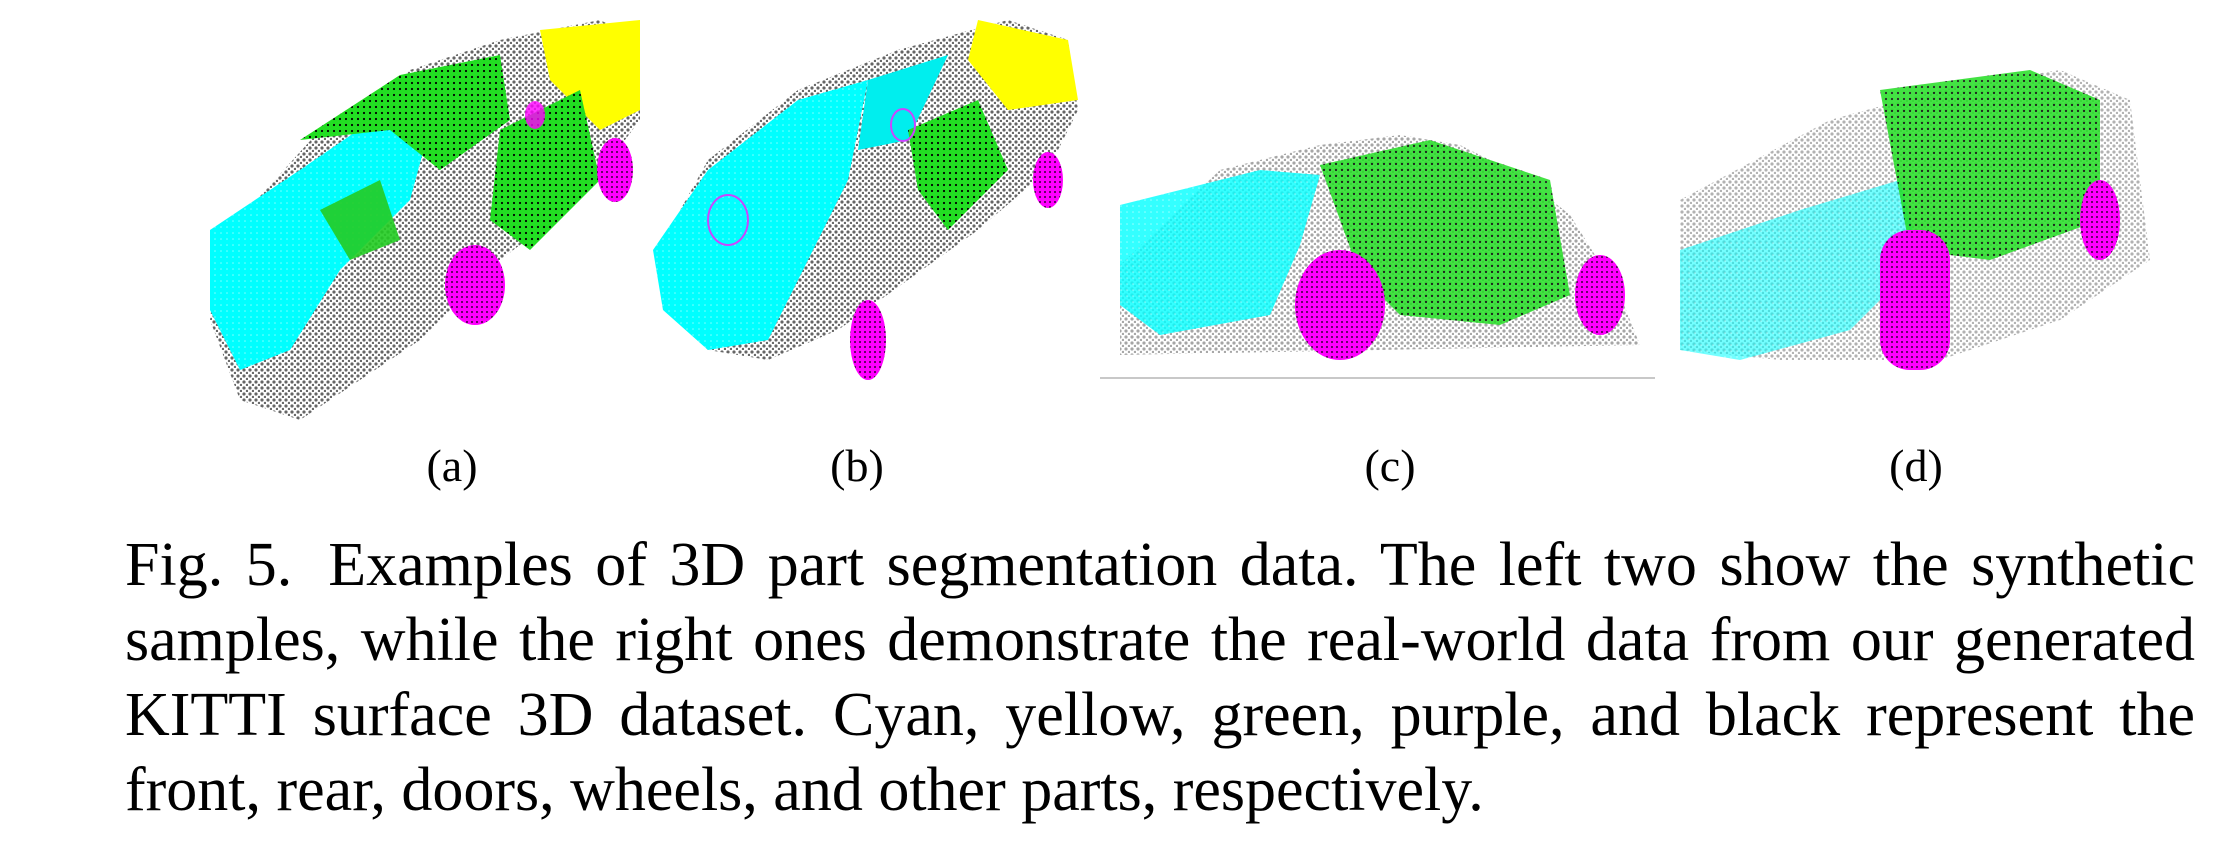 Image resolution: width=2234 pixels, height=860 pixels. What do you see at coordinates (868, 210) in the screenshot?
I see `panel-b-car-point-cloud` at bounding box center [868, 210].